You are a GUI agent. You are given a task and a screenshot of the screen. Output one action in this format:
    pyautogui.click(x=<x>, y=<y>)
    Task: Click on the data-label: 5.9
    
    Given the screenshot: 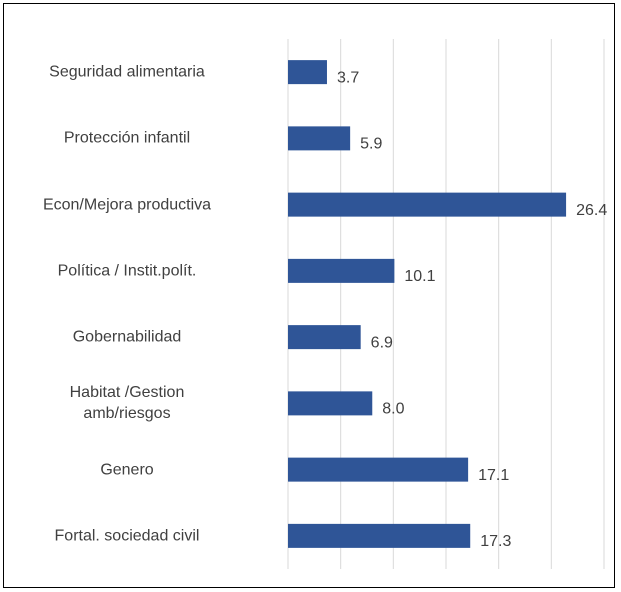 What is the action you would take?
    pyautogui.click(x=371, y=144)
    